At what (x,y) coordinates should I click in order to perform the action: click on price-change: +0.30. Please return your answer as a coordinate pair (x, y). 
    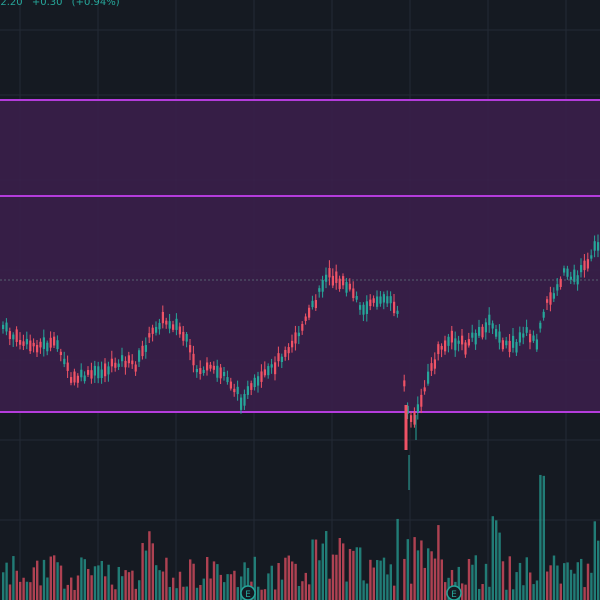
    Looking at the image, I should click on (47, 4).